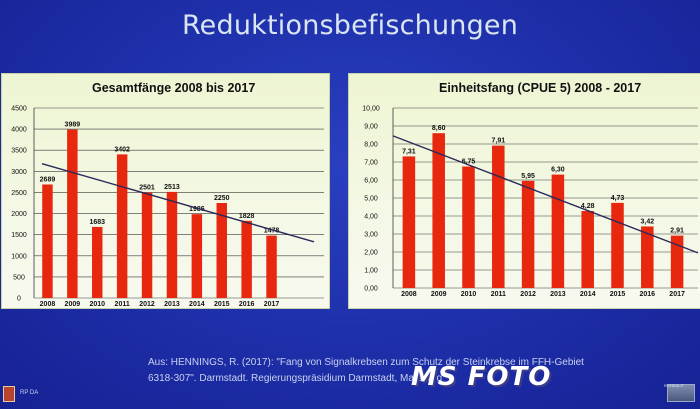 The width and height of the screenshot is (700, 409). What do you see at coordinates (350, 25) in the screenshot?
I see `slide-title: Reduktionsbefischungen` at bounding box center [350, 25].